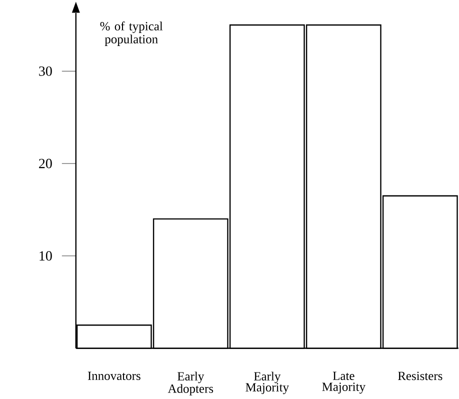 The width and height of the screenshot is (459, 399). What do you see at coordinates (267, 383) in the screenshot?
I see `x-tick-label: Early Majority` at bounding box center [267, 383].